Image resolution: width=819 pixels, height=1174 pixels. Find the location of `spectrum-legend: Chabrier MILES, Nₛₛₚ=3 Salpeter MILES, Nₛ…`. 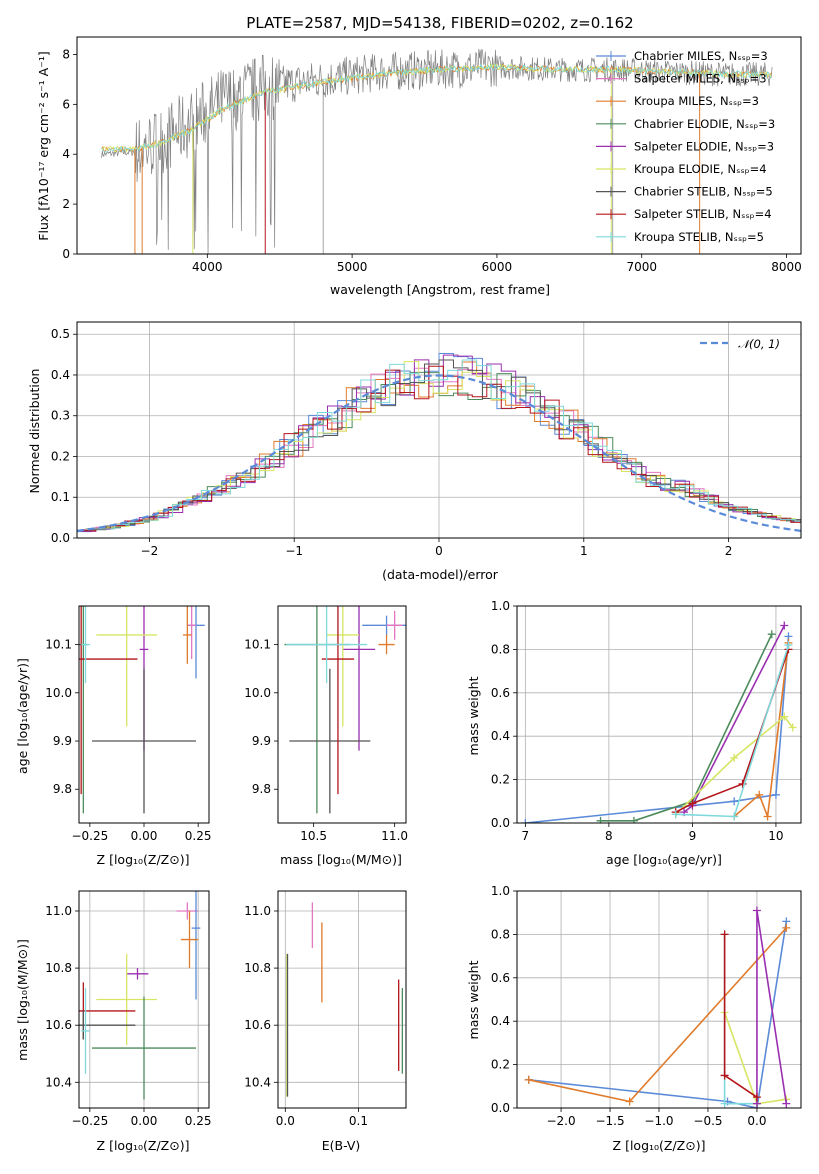

spectrum-legend: Chabrier MILES, Nₛₛₚ=3 Salpeter MILES, Nₛ… is located at coordinates (685, 146).